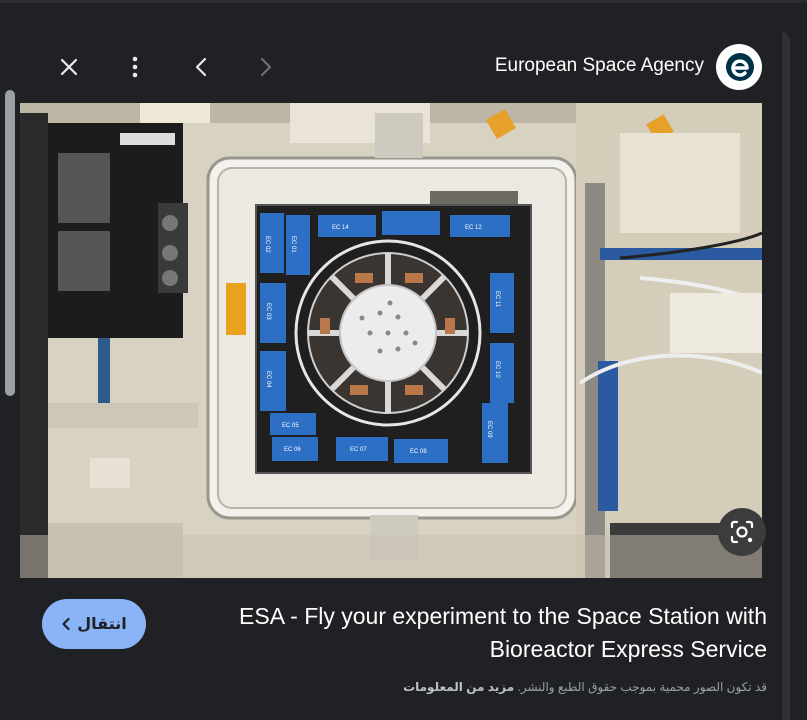 This screenshot has width=807, height=720. I want to click on label-ec12: EC 12, so click(473, 228).